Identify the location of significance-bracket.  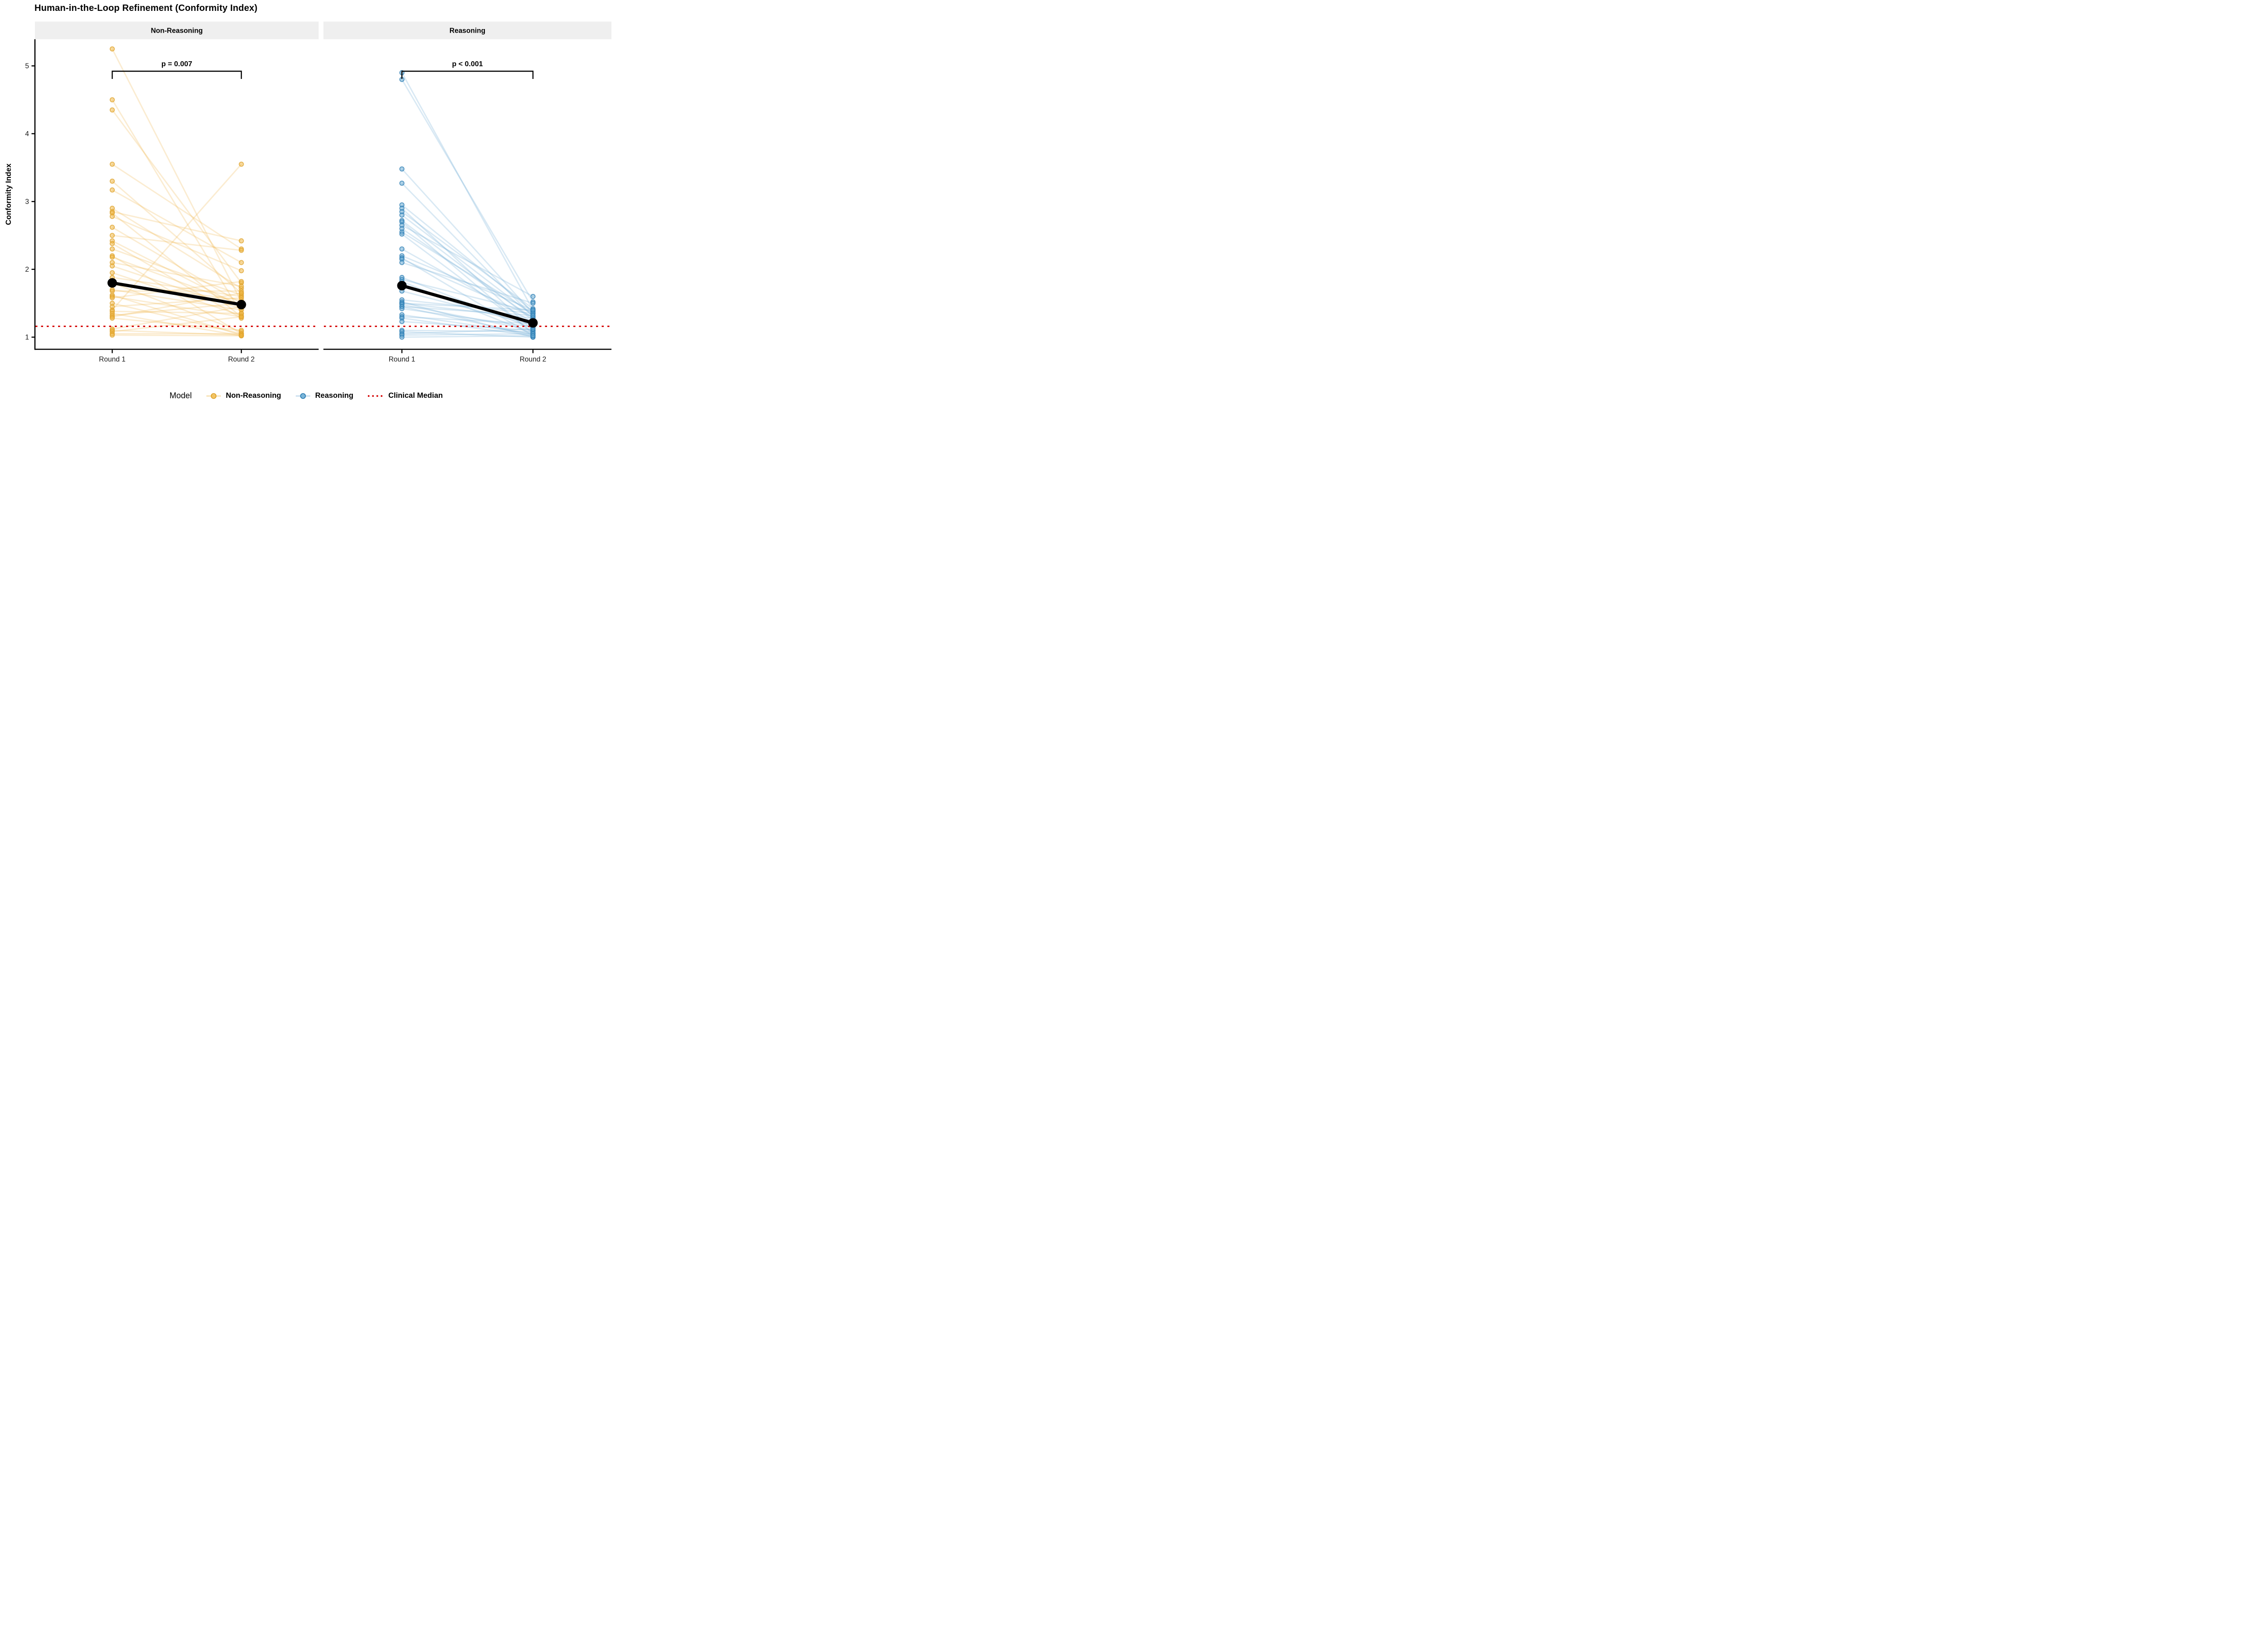
(177, 74).